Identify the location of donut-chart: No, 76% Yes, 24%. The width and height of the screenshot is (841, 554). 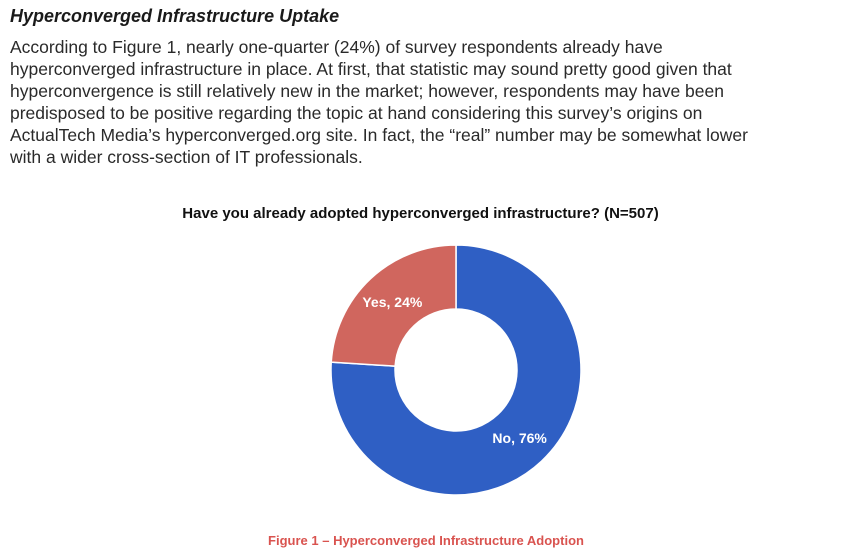
(456, 370).